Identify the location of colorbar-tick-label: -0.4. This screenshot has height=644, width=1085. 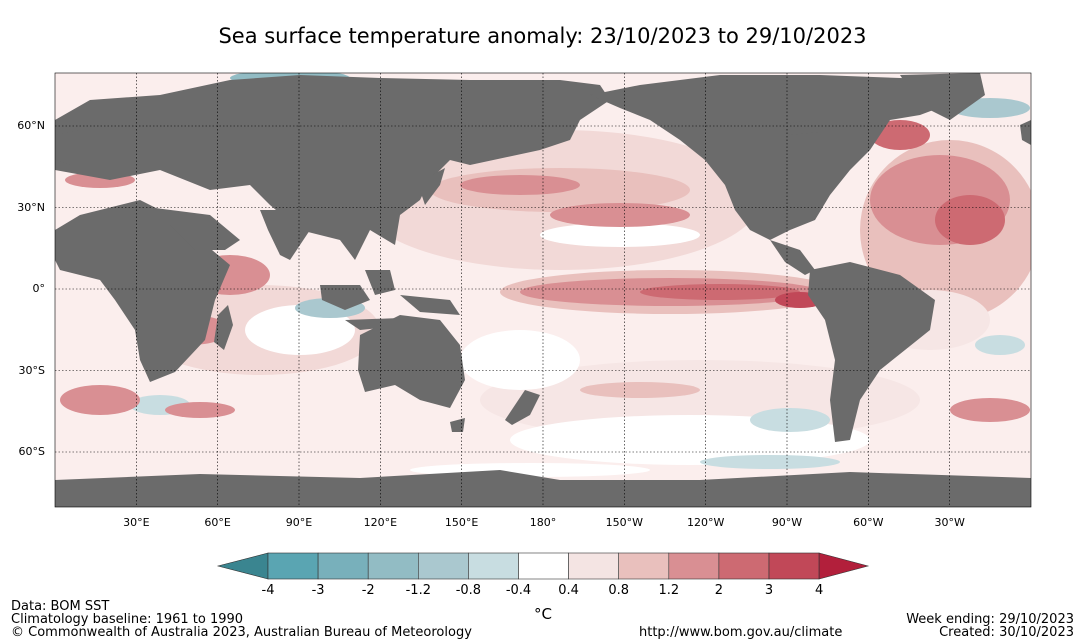
(518, 590).